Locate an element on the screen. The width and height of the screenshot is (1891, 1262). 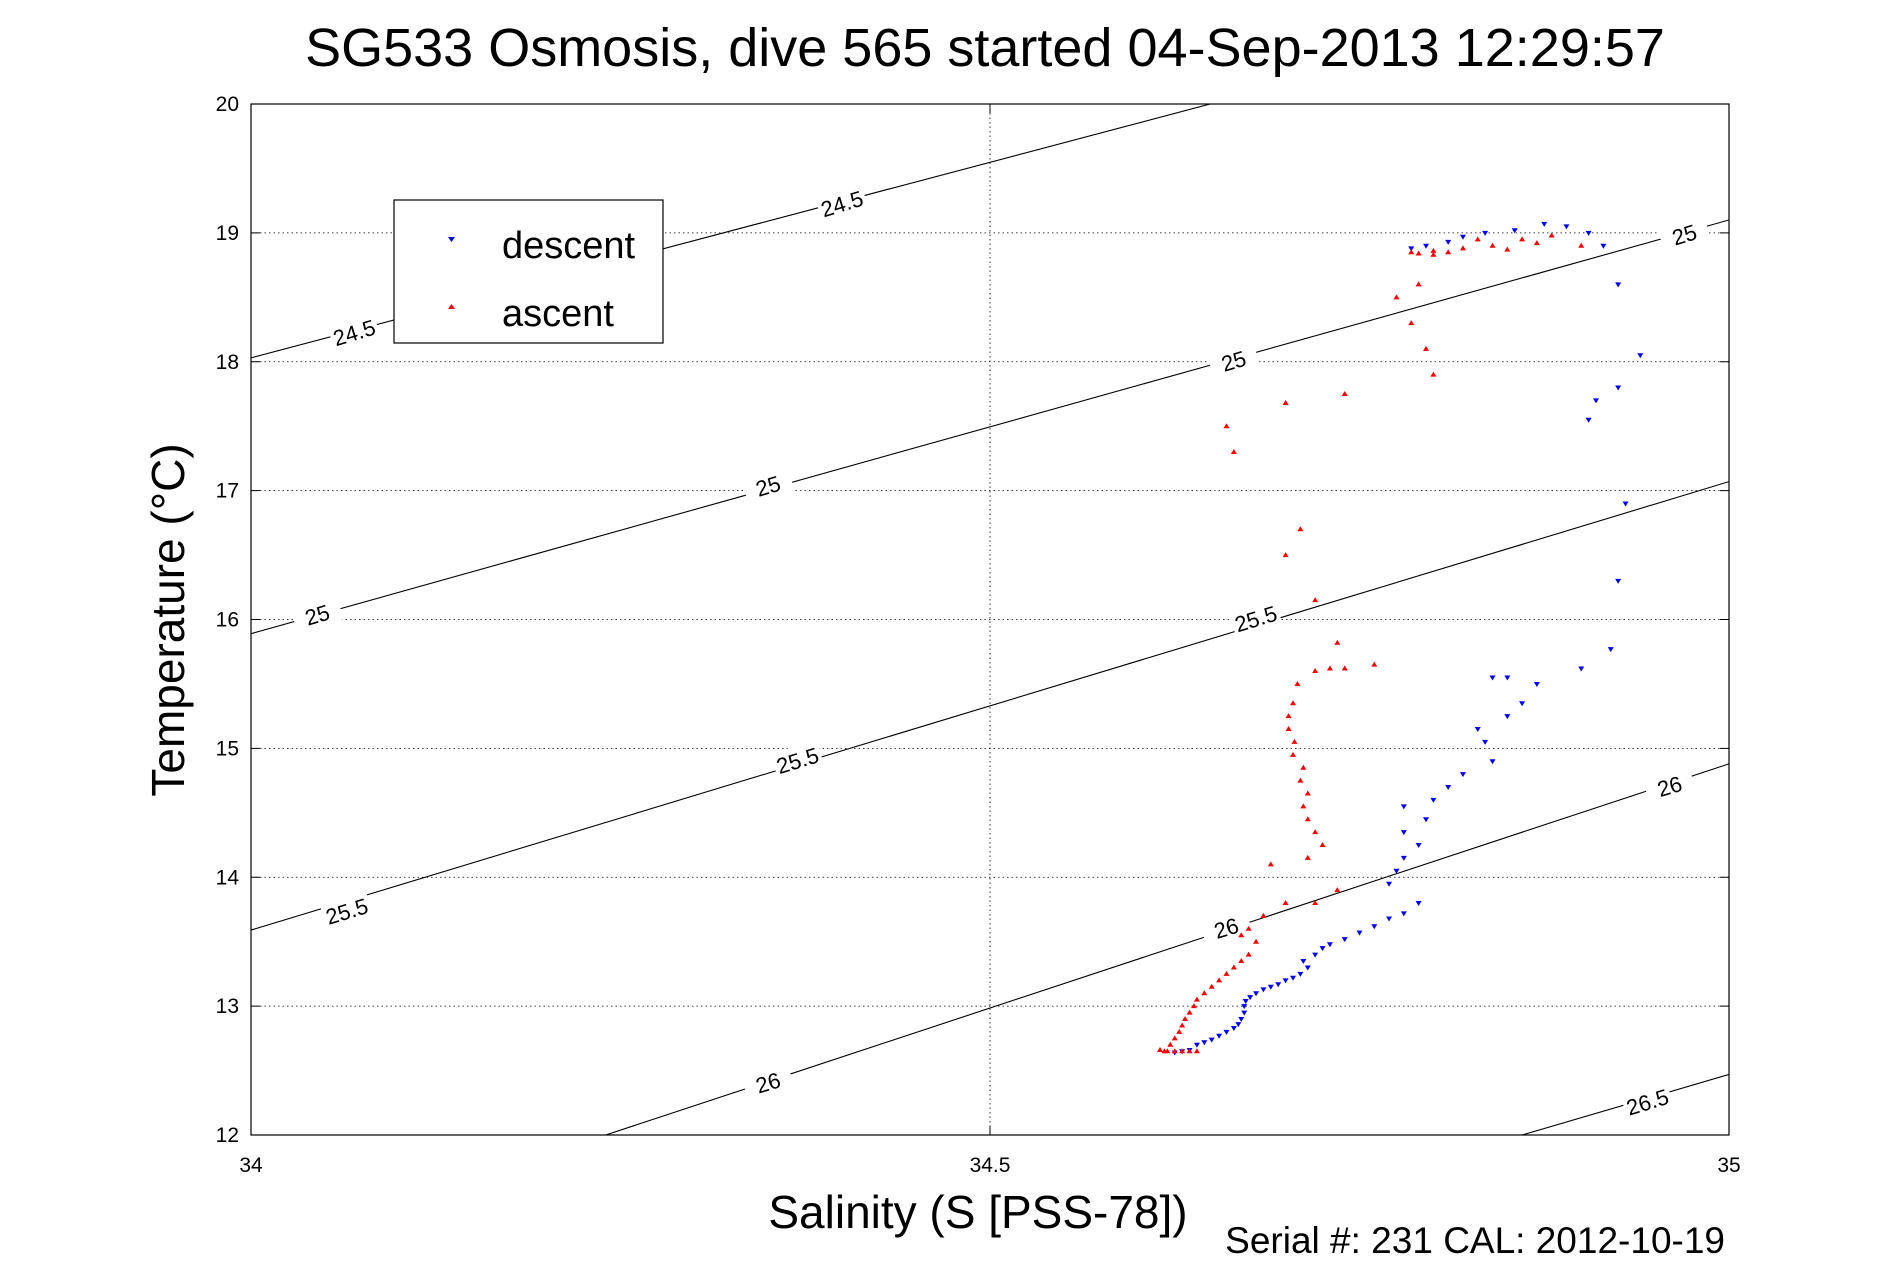
serial-cal-footer: Serial #: 231 CAL: 2012-10-19 is located at coordinates (1475, 1240).